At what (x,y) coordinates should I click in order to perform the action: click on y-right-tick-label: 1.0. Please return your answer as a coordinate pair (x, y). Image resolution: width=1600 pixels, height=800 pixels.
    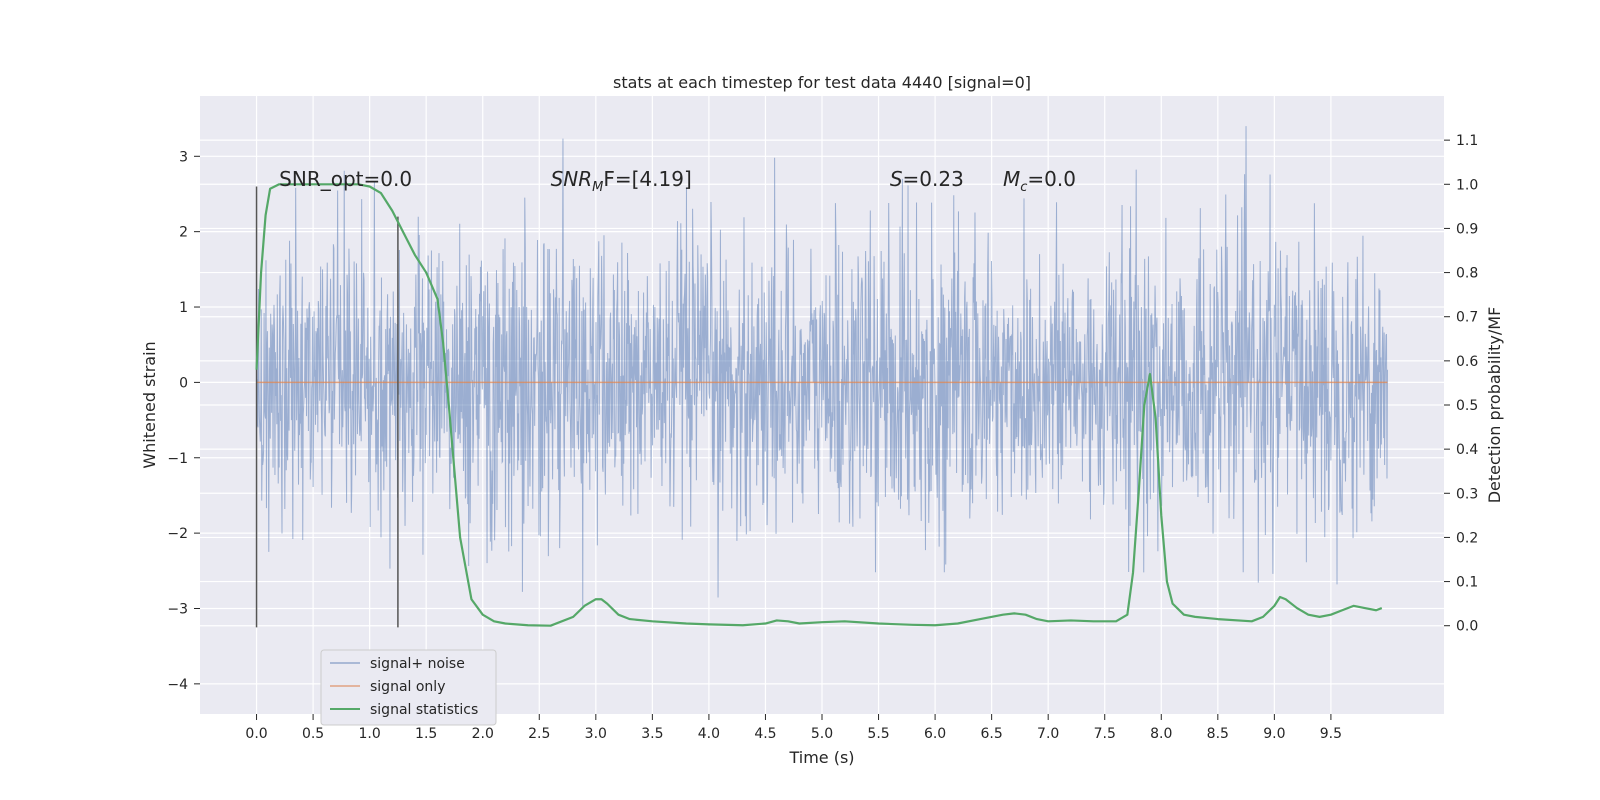
    Looking at the image, I should click on (1467, 185).